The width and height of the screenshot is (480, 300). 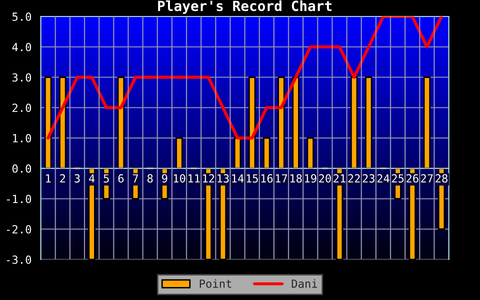 What do you see at coordinates (19, 260) in the screenshot?
I see `y-tick-label: -3.0` at bounding box center [19, 260].